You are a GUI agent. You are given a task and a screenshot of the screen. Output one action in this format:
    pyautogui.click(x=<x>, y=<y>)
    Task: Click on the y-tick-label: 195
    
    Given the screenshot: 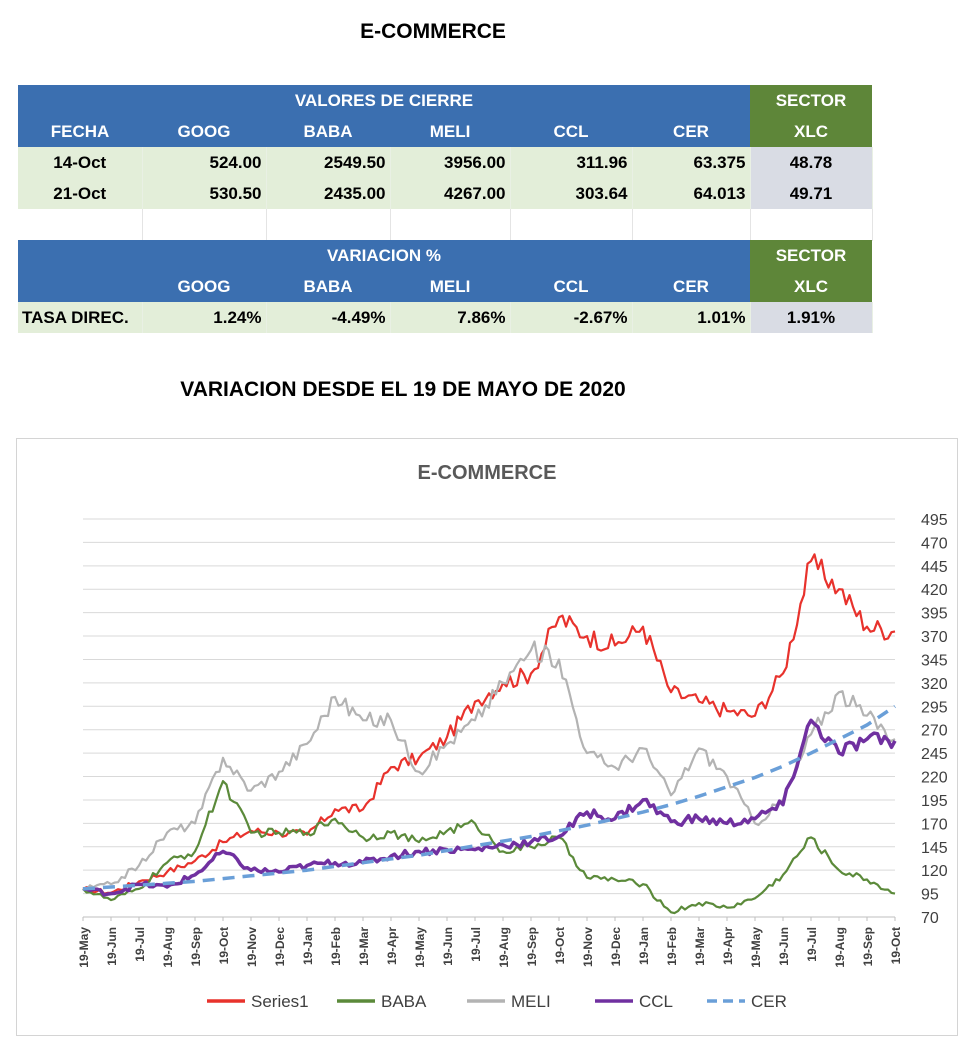 What is the action you would take?
    pyautogui.click(x=934, y=801)
    